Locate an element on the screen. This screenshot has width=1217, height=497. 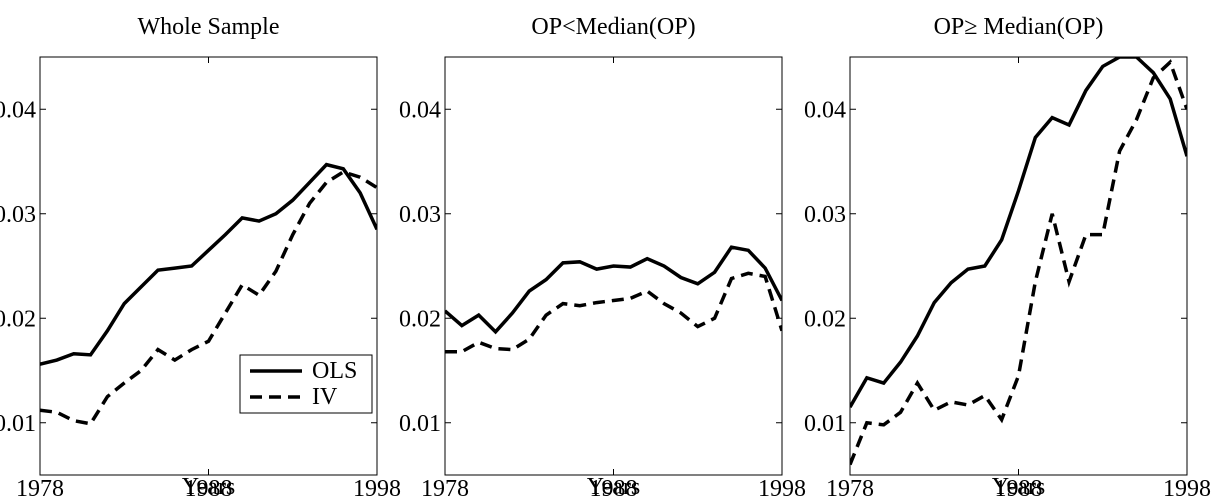
legend-label: IV is located at coordinates (325, 397).